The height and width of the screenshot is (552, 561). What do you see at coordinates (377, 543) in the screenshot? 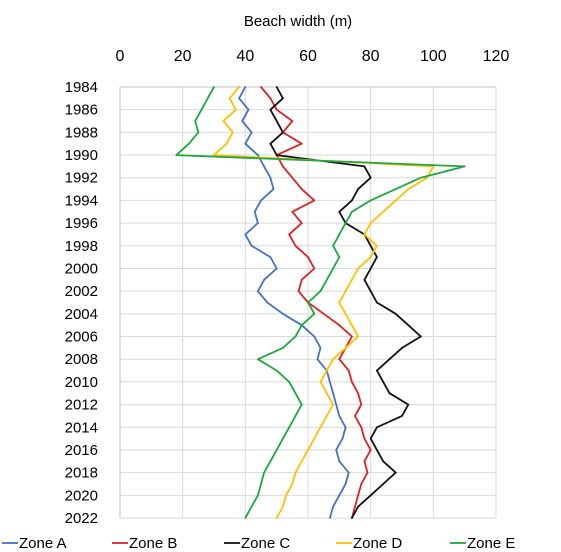
I see `legend-label: Zone D` at bounding box center [377, 543].